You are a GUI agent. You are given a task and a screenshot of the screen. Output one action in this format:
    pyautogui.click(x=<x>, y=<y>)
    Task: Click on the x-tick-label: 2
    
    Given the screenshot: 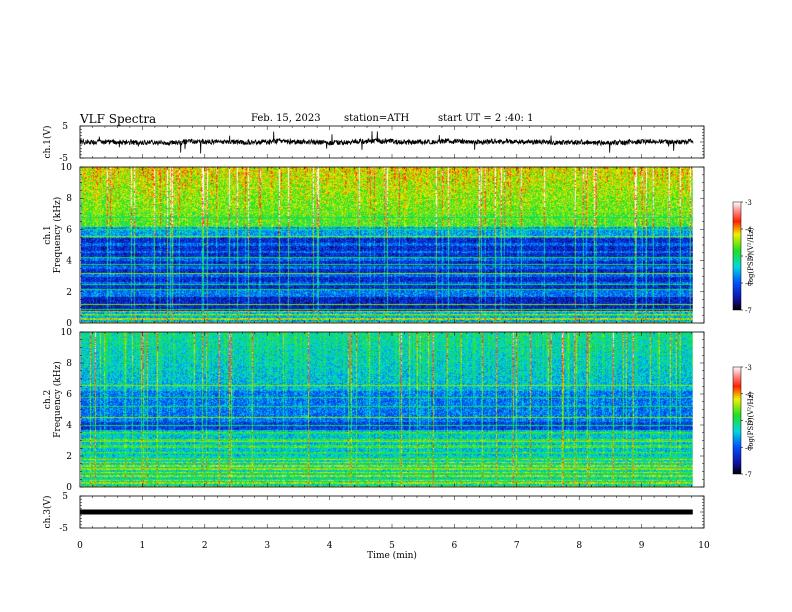 What is the action you would take?
    pyautogui.click(x=205, y=546)
    